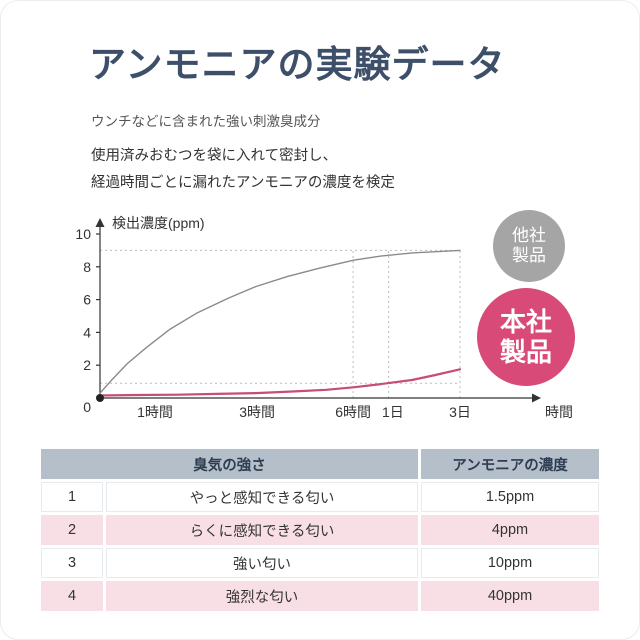 The width and height of the screenshot is (640, 640). Describe the element at coordinates (510, 596) in the screenshot. I see `table-cell-ppm: 40ppm` at that location.